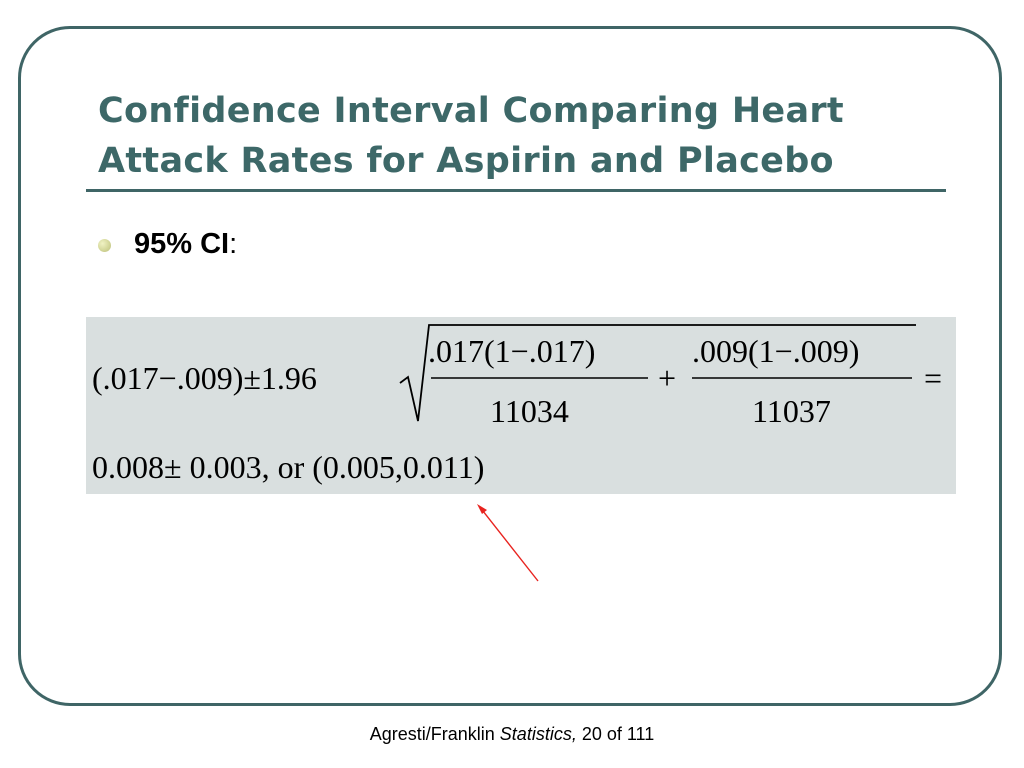 The image size is (1024, 768). I want to click on footer-book: Statistics,, so click(538, 734).